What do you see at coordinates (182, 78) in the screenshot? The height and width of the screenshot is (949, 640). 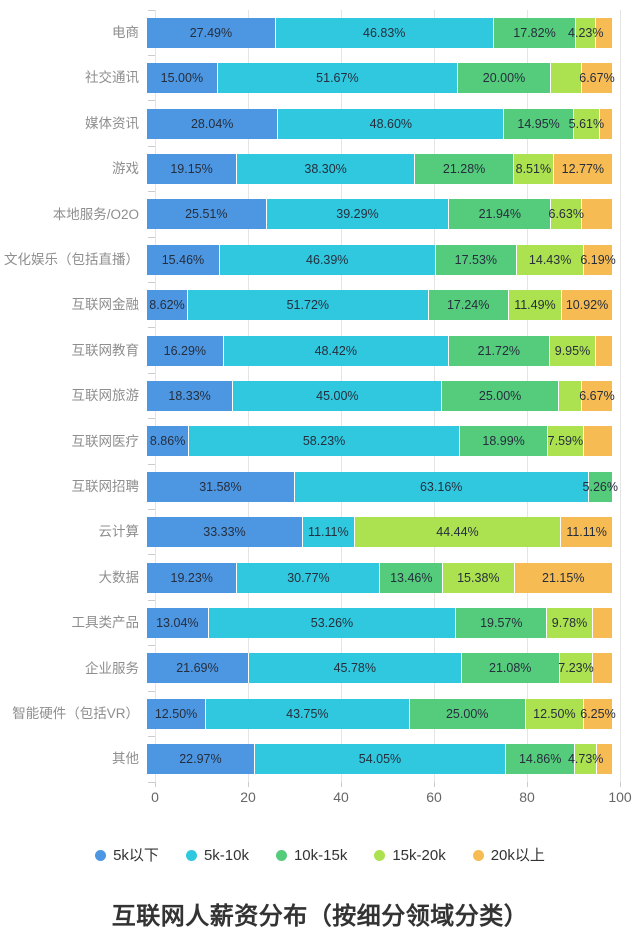 I see `bar-segment-under-5k: 15.00%` at bounding box center [182, 78].